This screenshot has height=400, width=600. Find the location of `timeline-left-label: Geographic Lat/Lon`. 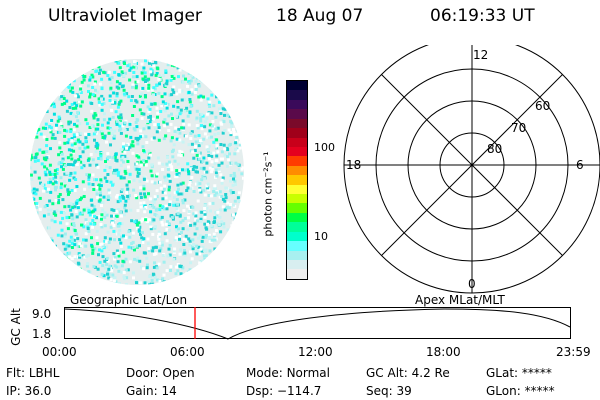

timeline-left-label: Geographic Lat/Lon is located at coordinates (129, 300).